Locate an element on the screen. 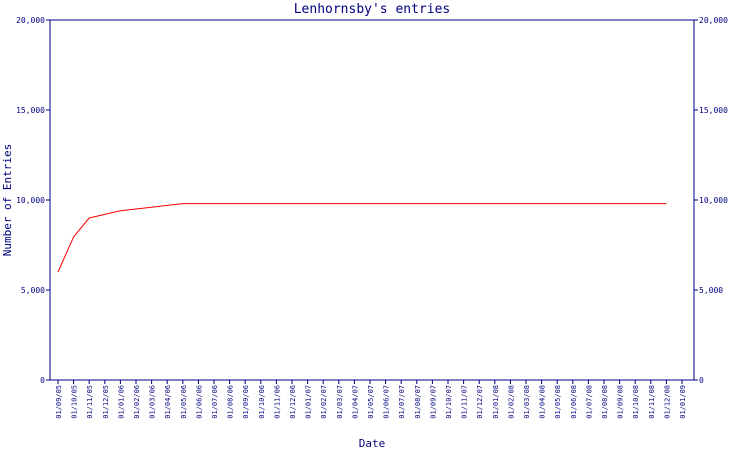  x-tick-label: 01/08/08 is located at coordinates (605, 402).